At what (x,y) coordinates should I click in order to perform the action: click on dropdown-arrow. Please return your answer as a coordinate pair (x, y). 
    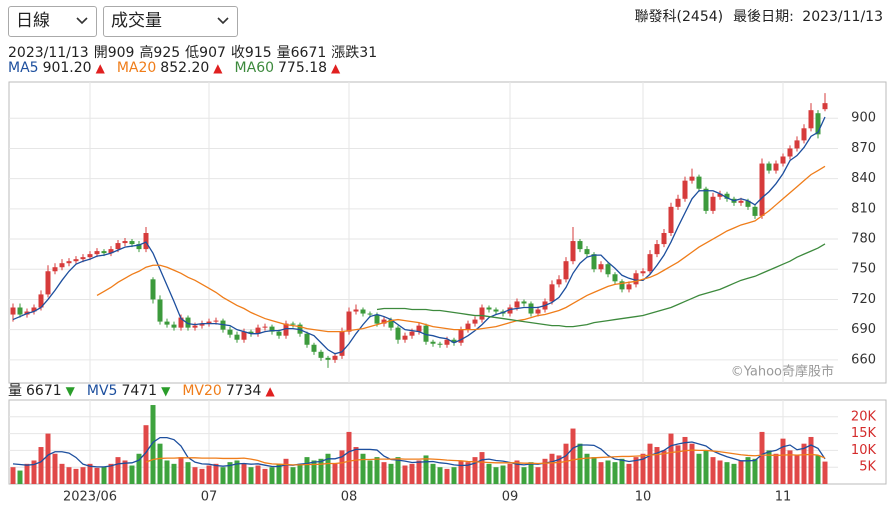
    Looking at the image, I should click on (82, 21).